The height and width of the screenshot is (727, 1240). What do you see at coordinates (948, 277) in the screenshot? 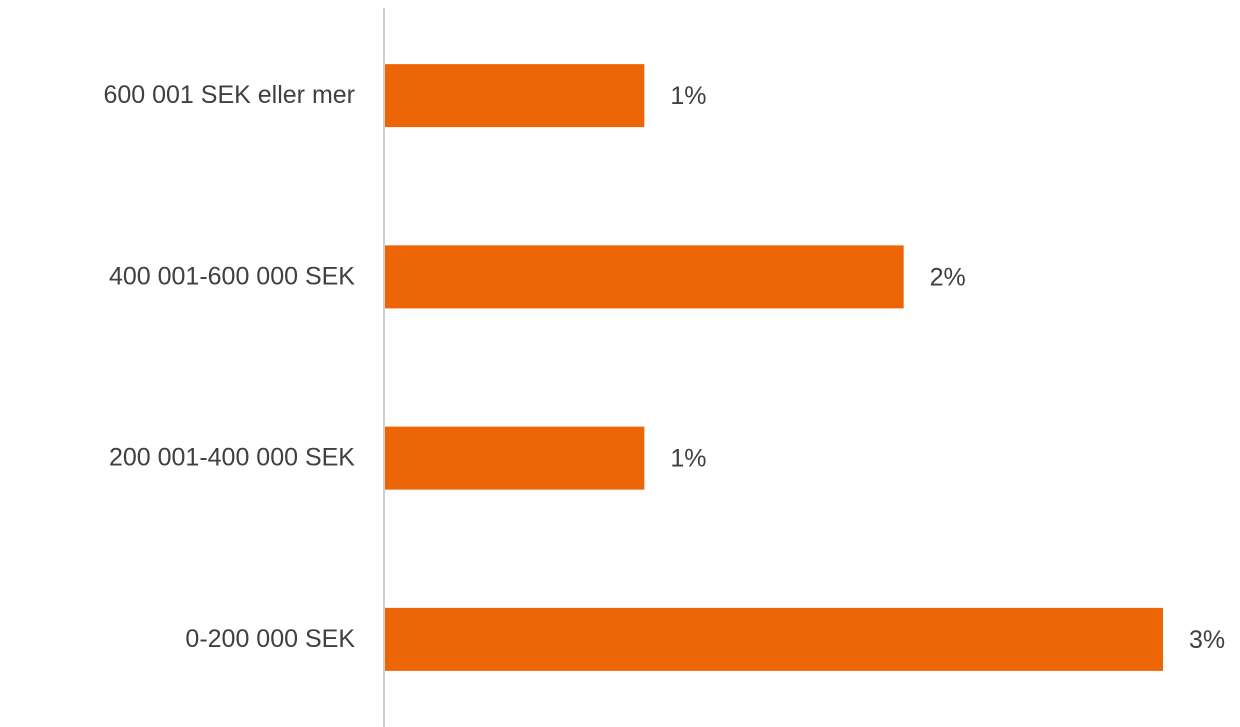
I see `value-label: 2%` at bounding box center [948, 277].